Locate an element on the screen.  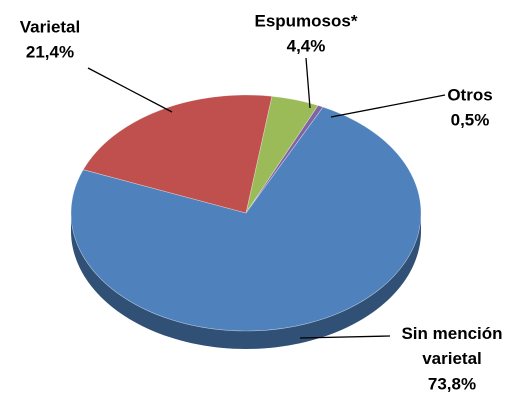
category-label: Otros is located at coordinates (469, 94).